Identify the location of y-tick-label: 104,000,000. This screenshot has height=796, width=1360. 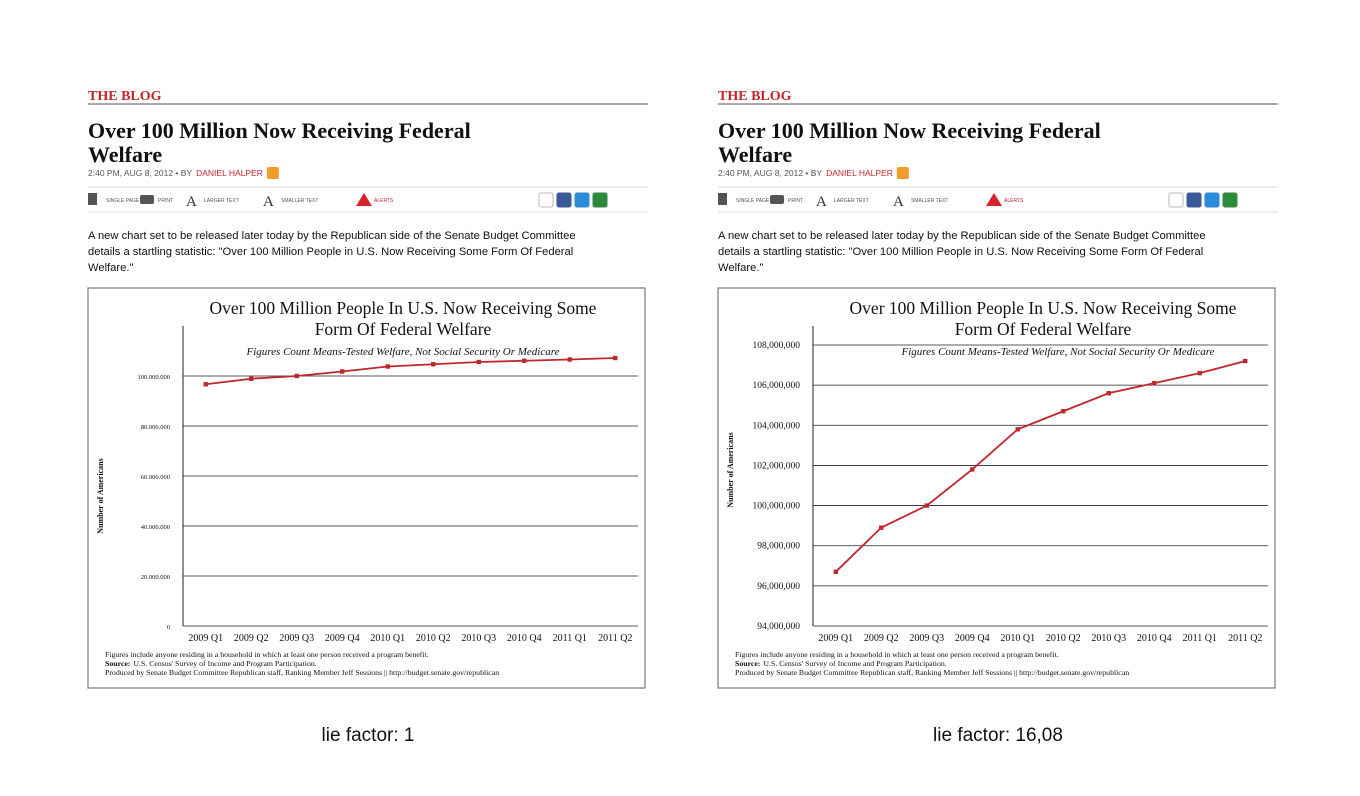
(777, 426).